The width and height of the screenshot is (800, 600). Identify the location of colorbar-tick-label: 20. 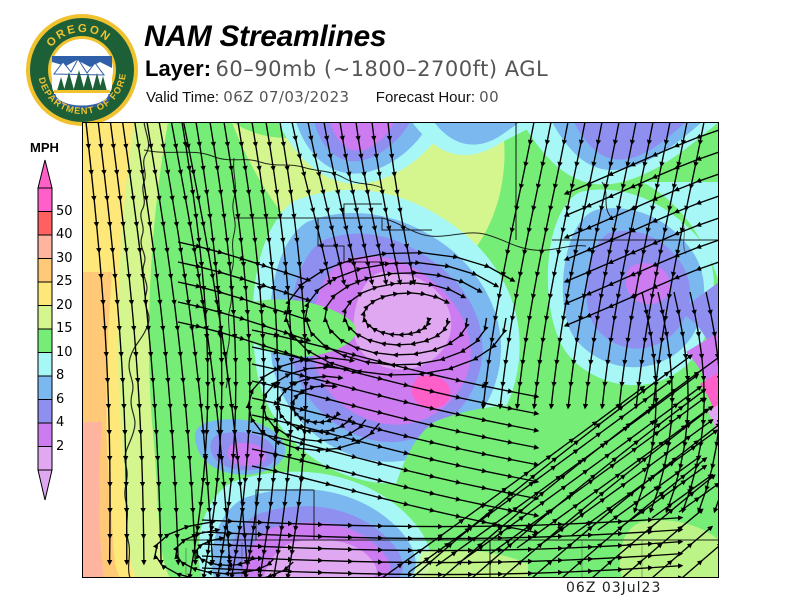
(64, 305).